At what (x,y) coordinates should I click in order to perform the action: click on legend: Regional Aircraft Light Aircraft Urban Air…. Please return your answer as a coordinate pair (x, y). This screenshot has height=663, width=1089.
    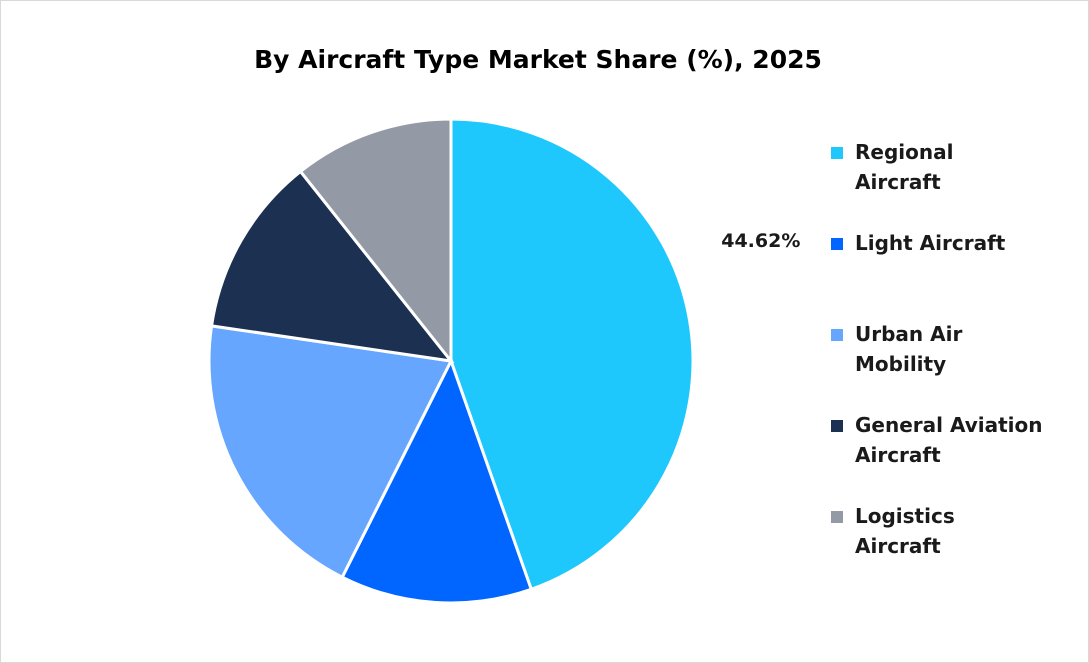
    Looking at the image, I should click on (938, 364).